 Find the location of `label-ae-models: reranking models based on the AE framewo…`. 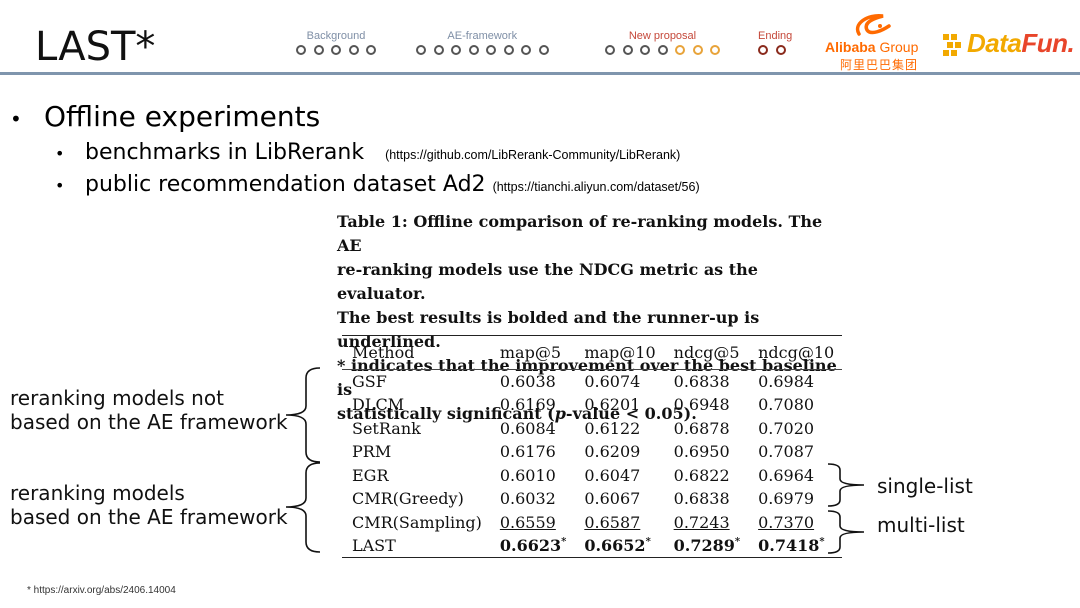

label-ae-models: reranking models based on the AE framewo… is located at coordinates (149, 505).